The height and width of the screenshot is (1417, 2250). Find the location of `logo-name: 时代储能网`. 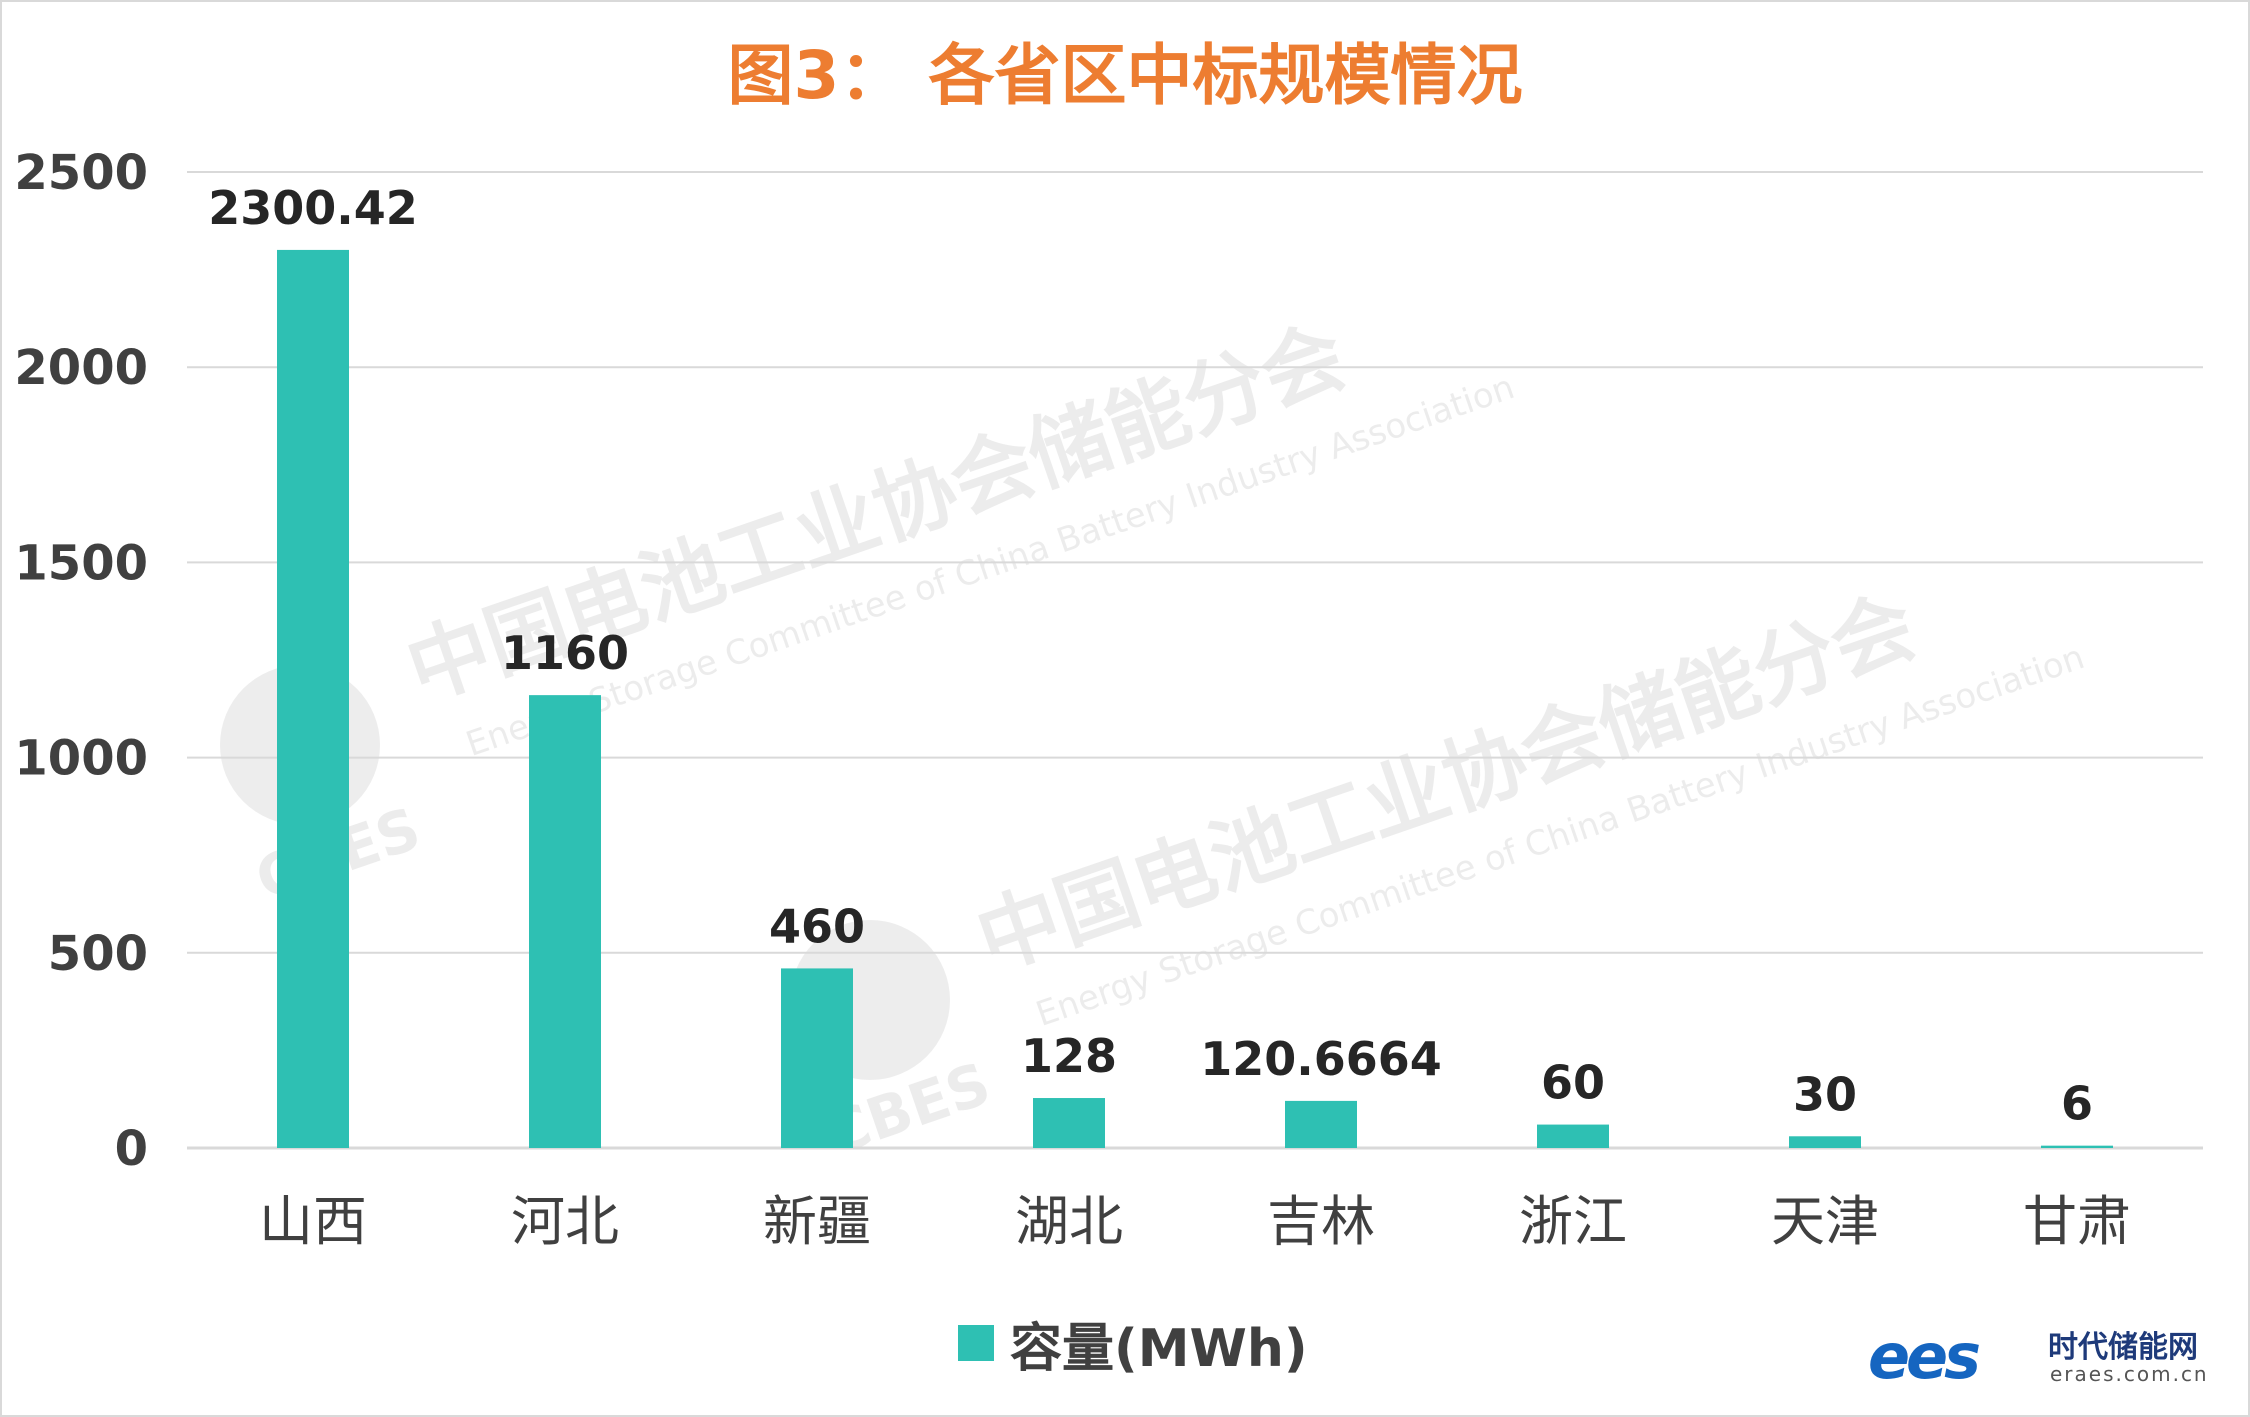

logo-name: 时代储能网 is located at coordinates (2123, 1347).